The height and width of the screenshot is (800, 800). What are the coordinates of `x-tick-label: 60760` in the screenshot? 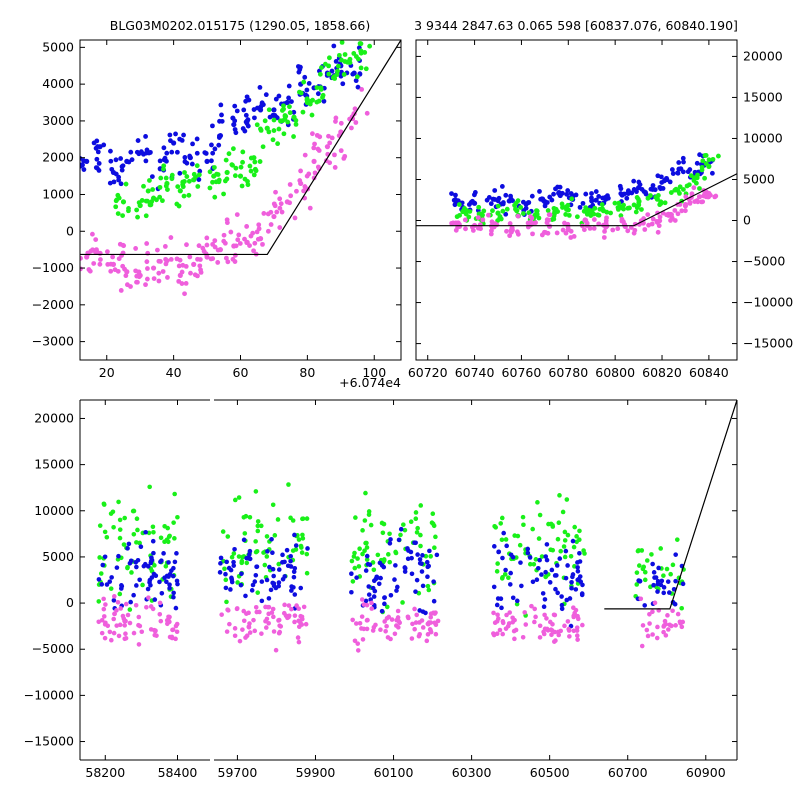 It's located at (522, 372).